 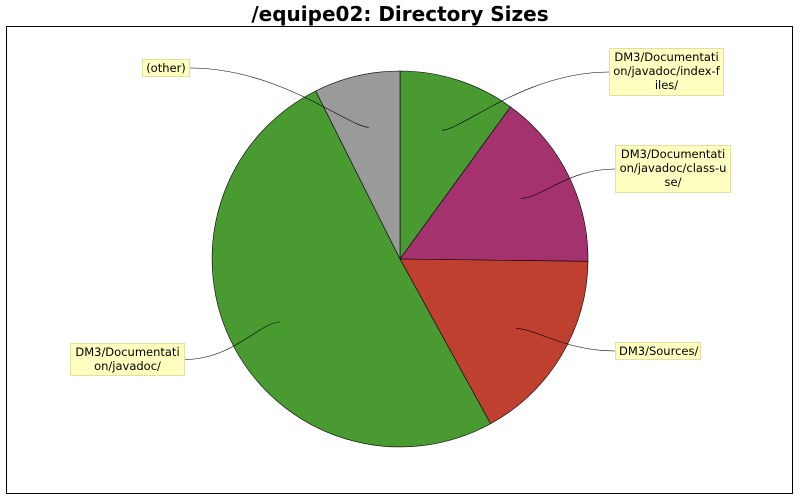 I want to click on slice-label-2: DM3/Sources/, so click(x=658, y=351).